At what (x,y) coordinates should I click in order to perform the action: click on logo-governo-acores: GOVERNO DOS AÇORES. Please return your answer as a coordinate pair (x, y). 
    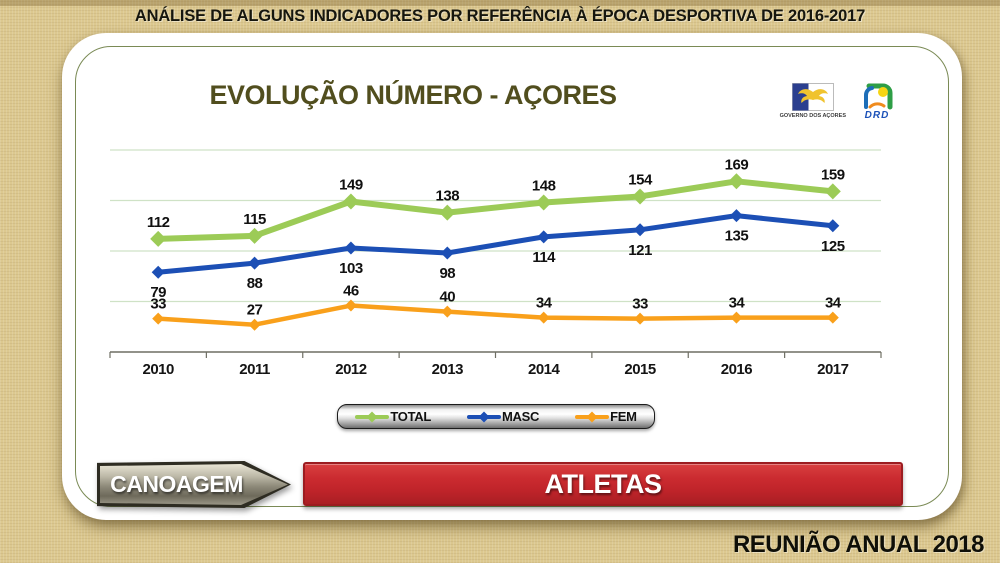
    Looking at the image, I should click on (813, 101).